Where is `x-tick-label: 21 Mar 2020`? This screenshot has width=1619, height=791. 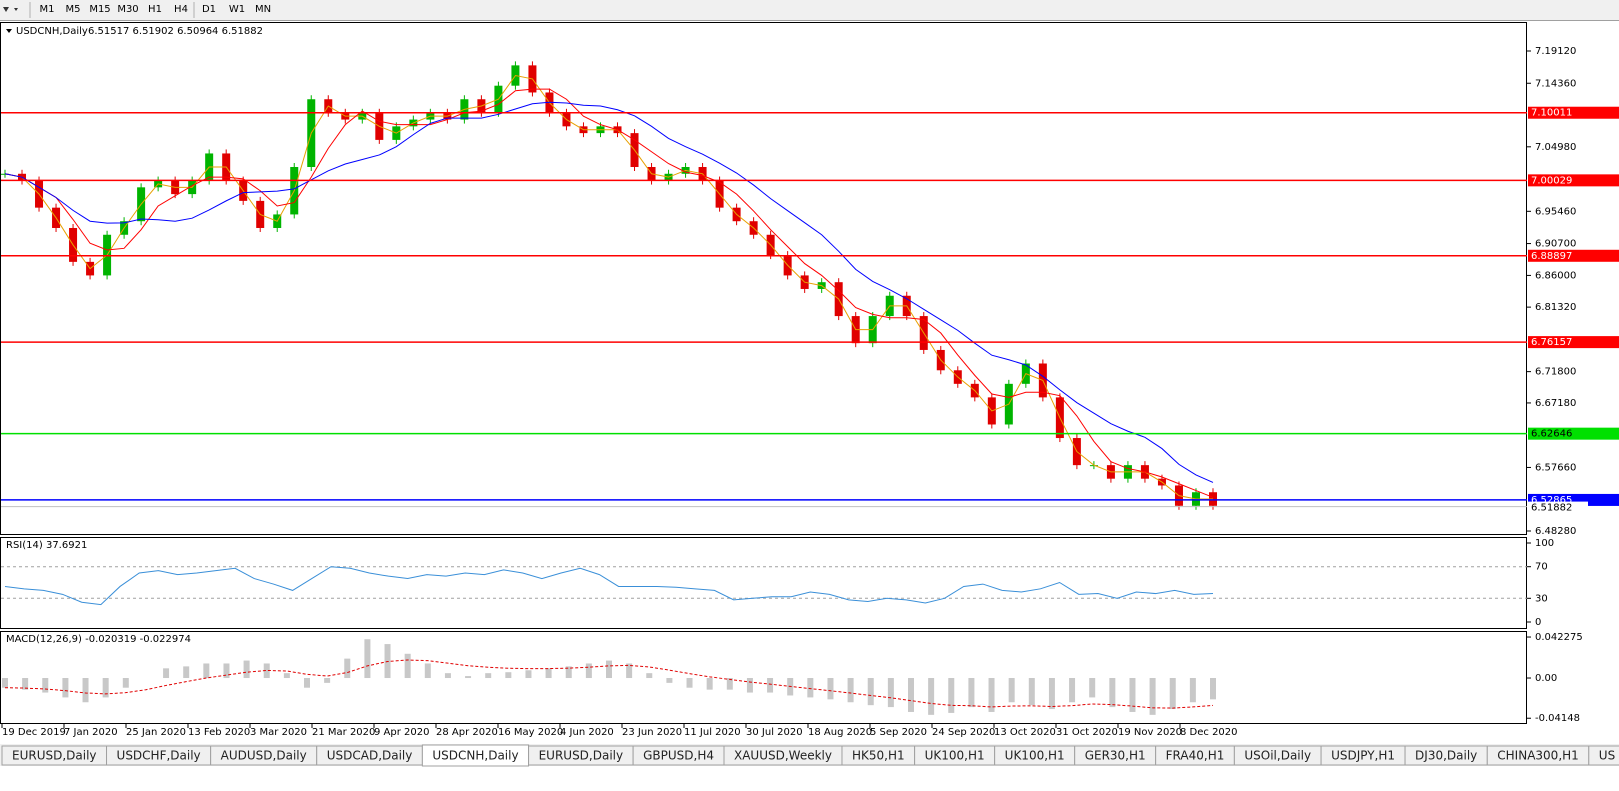 x-tick-label: 21 Mar 2020 is located at coordinates (343, 732).